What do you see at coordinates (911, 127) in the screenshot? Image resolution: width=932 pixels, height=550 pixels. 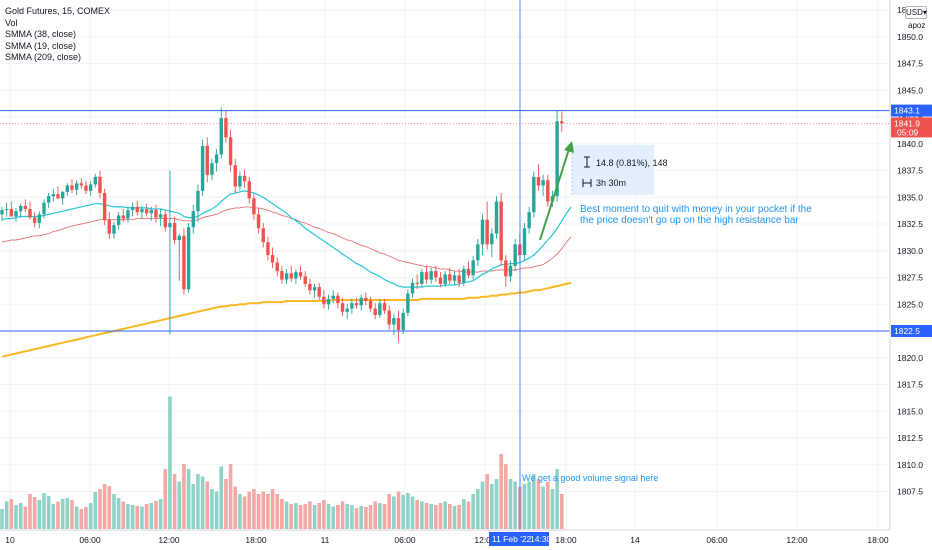 I see `price-tag-box` at bounding box center [911, 127].